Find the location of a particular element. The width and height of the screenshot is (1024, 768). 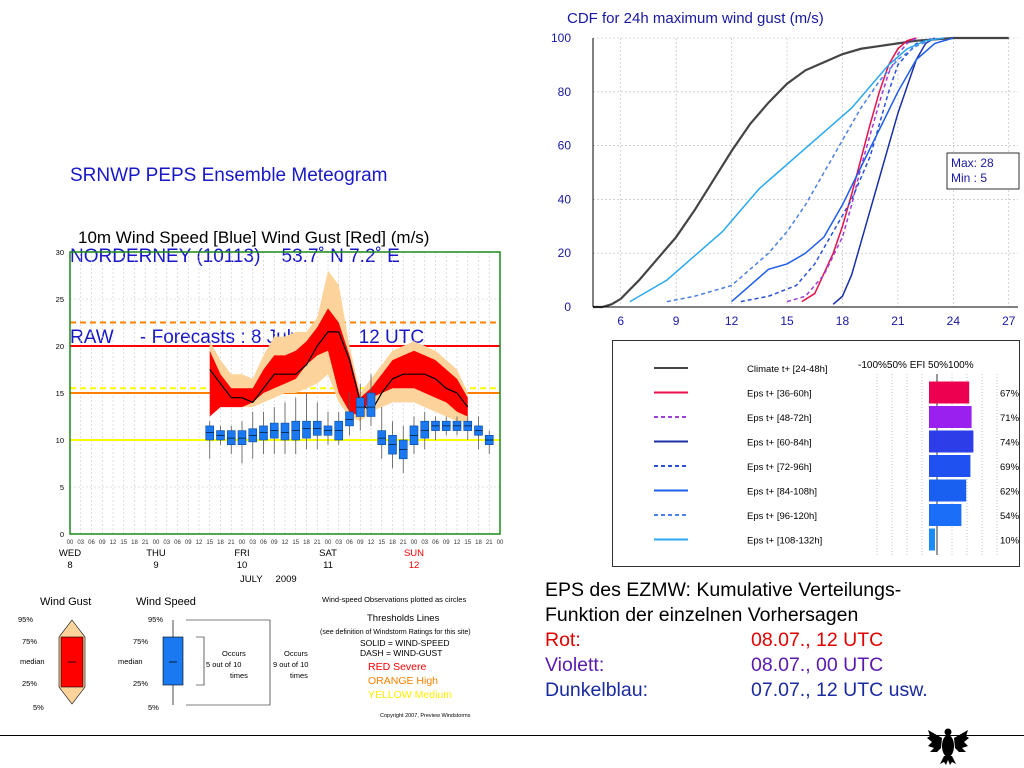

day-date: 11 is located at coordinates (328, 565).